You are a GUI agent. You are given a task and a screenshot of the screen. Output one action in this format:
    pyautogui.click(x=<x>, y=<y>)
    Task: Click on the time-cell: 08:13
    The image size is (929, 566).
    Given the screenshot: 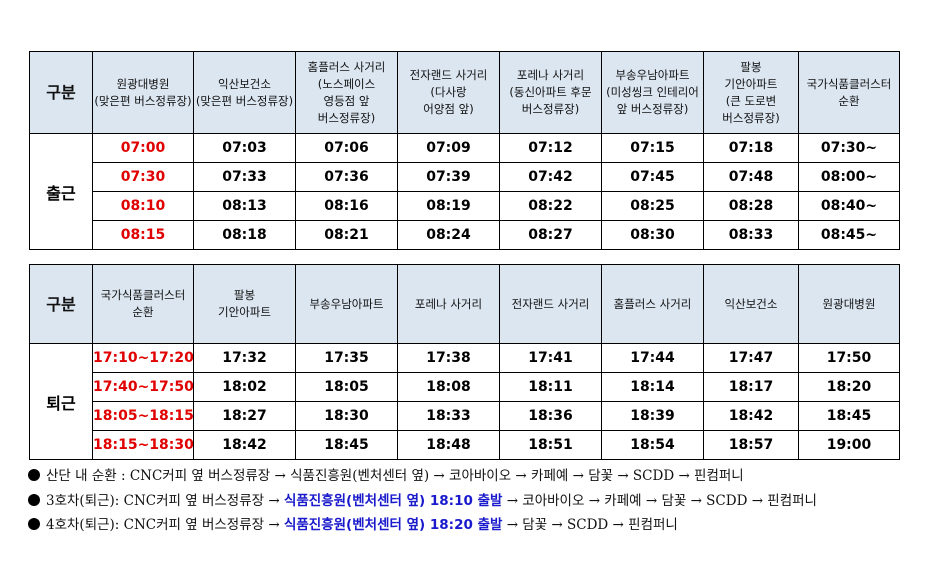 What is the action you would take?
    pyautogui.click(x=244, y=206)
    